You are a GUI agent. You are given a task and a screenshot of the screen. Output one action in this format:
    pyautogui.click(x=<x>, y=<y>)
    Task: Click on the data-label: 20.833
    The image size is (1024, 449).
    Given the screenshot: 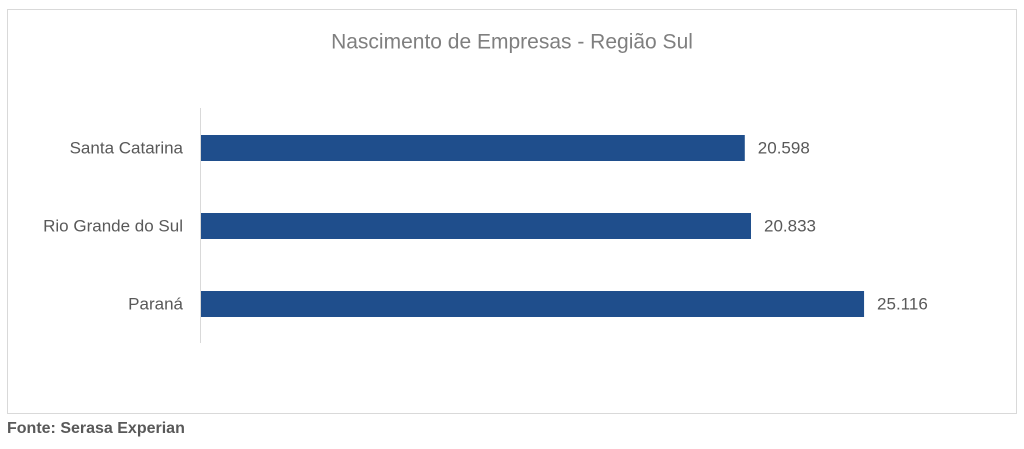 What is the action you would take?
    pyautogui.click(x=790, y=225)
    